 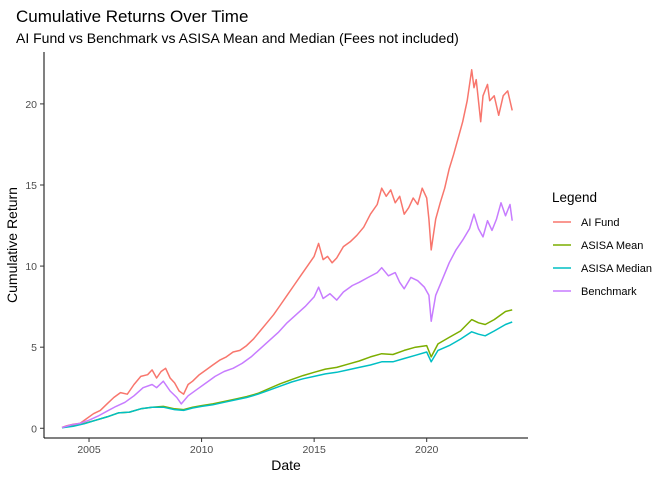 What do you see at coordinates (12, 245) in the screenshot?
I see `y-axis-title: Cumulative Return` at bounding box center [12, 245].